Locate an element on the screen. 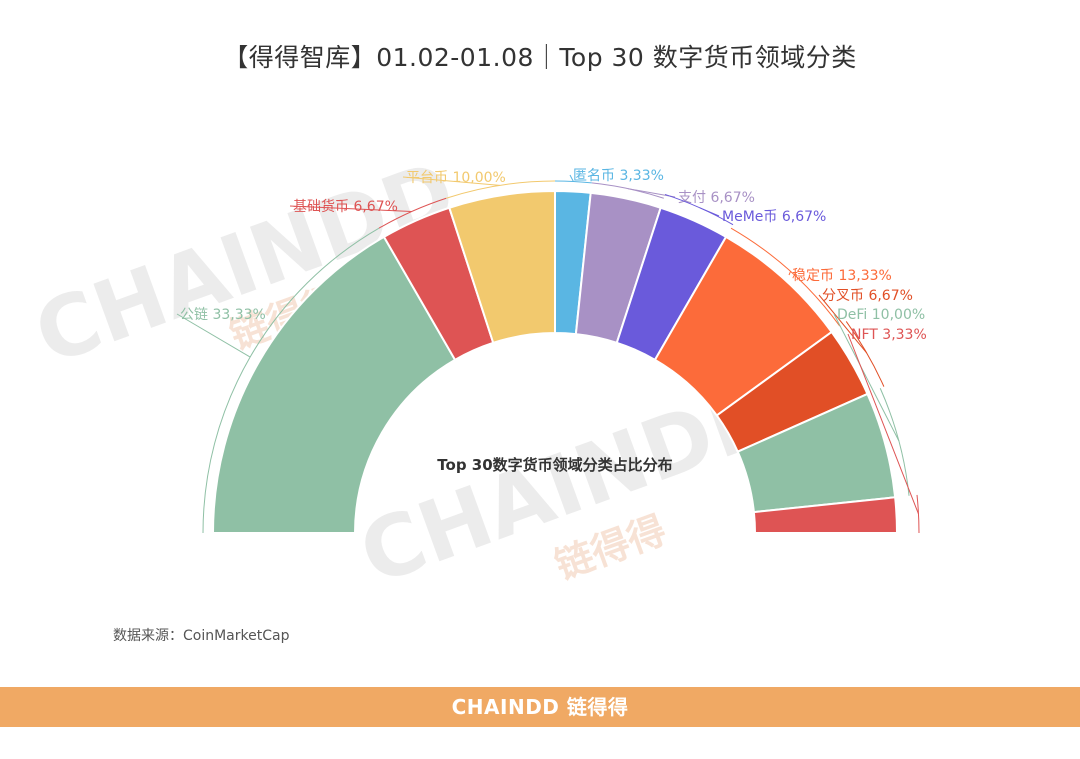 The image size is (1080, 759). slice-label-7: 稳定币 13,33% is located at coordinates (842, 276).